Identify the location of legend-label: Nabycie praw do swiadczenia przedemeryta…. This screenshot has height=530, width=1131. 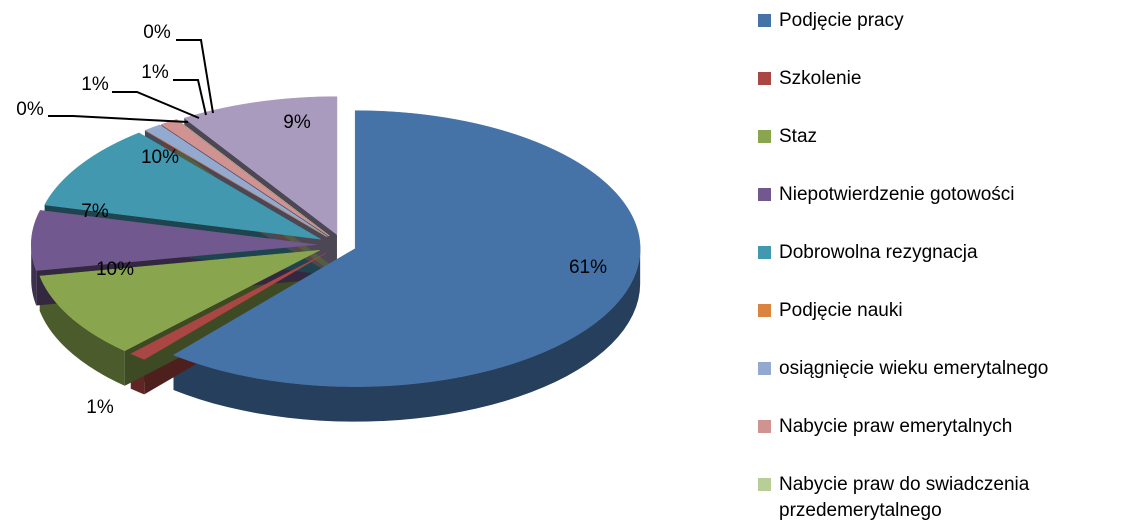
(904, 497).